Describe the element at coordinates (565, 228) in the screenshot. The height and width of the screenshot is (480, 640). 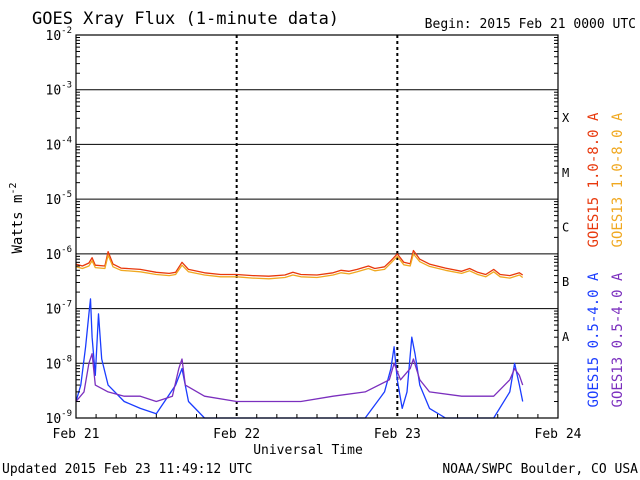
I see `flare-class-label: C` at that location.